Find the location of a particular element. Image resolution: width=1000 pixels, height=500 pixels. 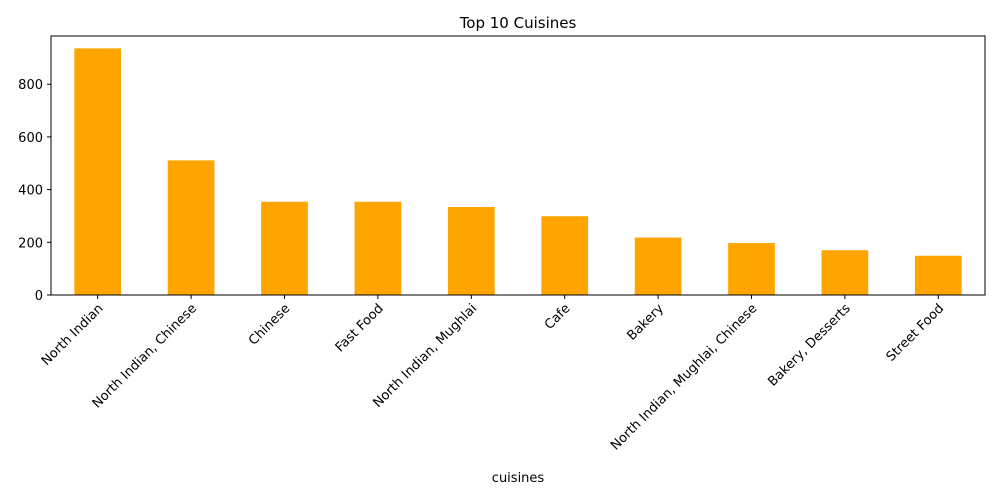

x-tick-label: North Indian, Chinese is located at coordinates (145, 356).